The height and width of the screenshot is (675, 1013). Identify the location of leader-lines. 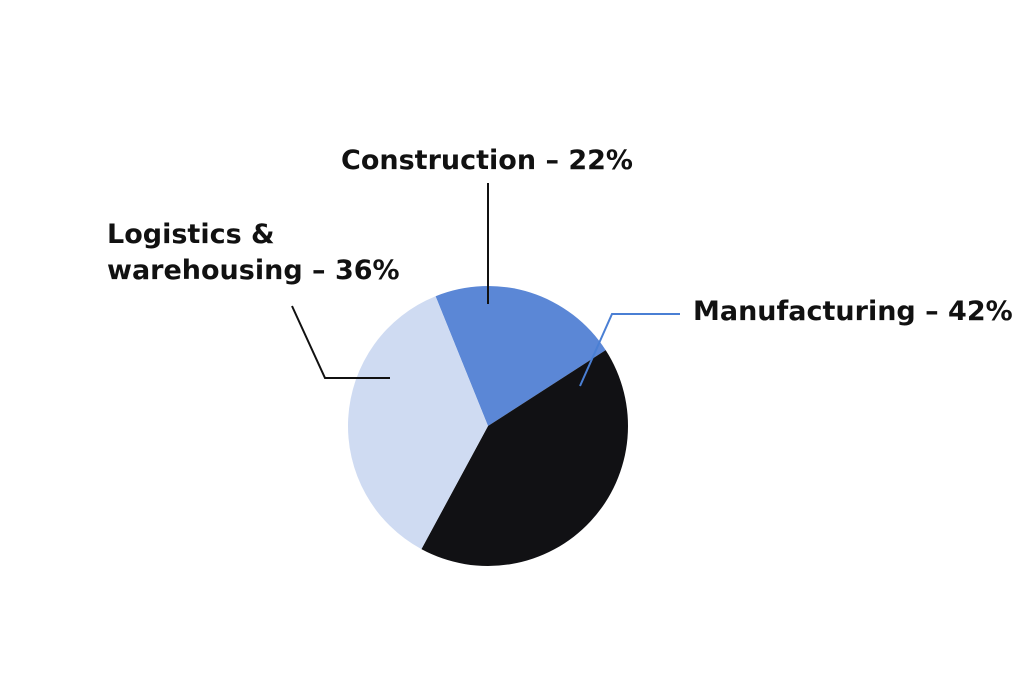
(485, 285).